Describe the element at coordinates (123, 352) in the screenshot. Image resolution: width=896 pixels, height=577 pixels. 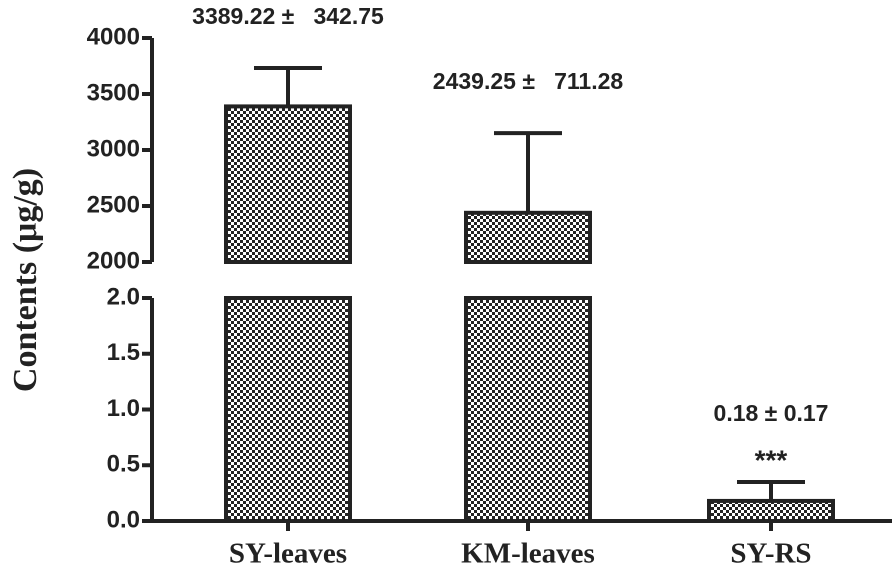
I see `y-tick-label: 1.5` at that location.